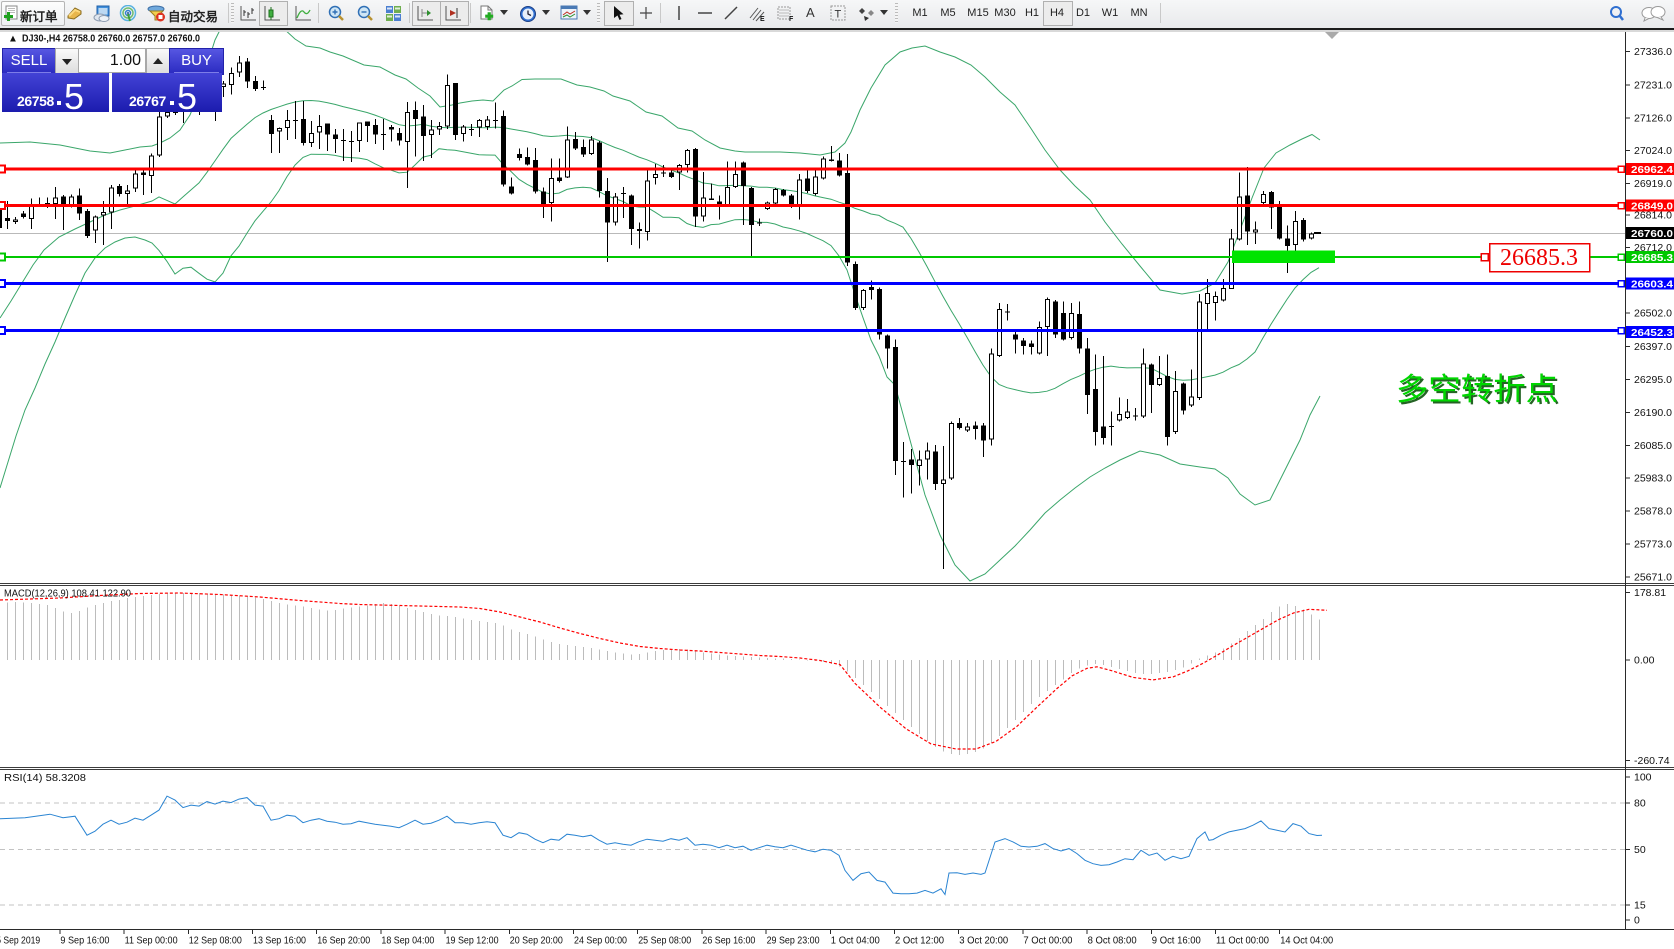  Describe the element at coordinates (1653, 184) in the screenshot. I see `svg-text: 26919.0` at that location.